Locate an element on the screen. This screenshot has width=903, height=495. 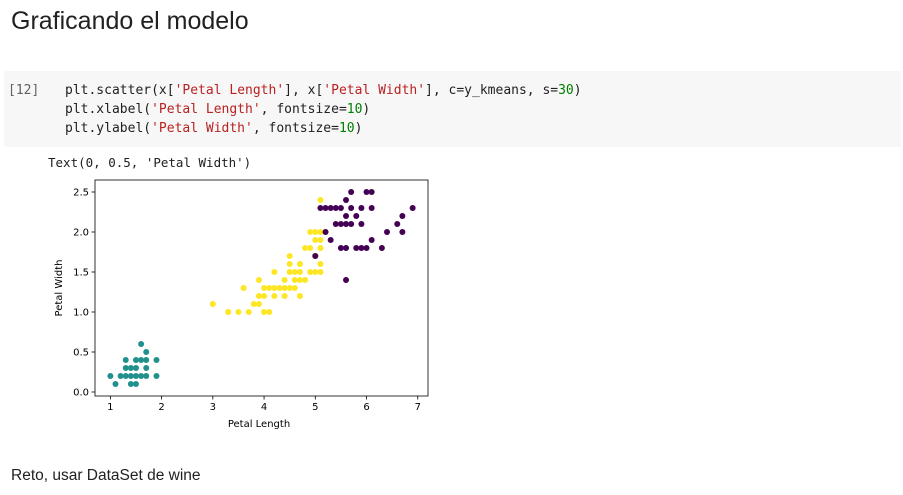
code-line: plt.xlabel('Petal Length', fontsize=10) is located at coordinates (323, 109).